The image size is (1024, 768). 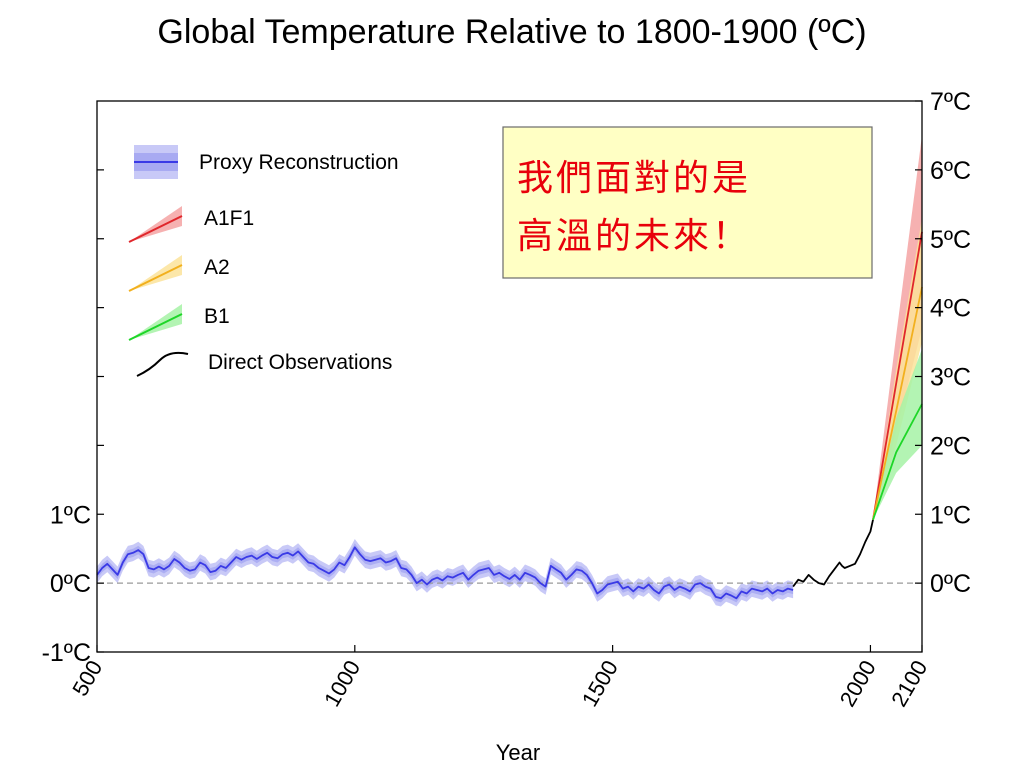 I want to click on a2-line, so click(x=897, y=403).